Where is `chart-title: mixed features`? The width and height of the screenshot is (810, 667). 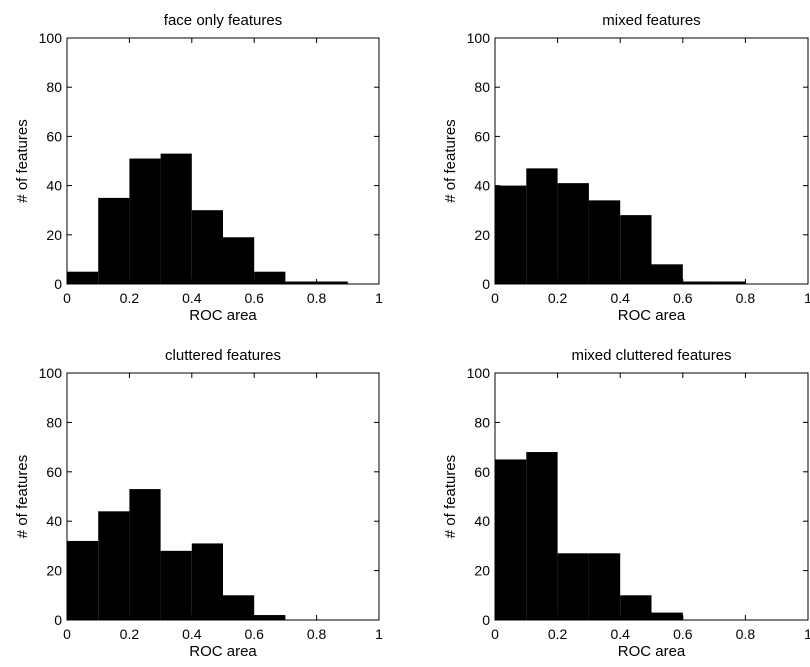
chart-title: mixed features is located at coordinates (651, 20).